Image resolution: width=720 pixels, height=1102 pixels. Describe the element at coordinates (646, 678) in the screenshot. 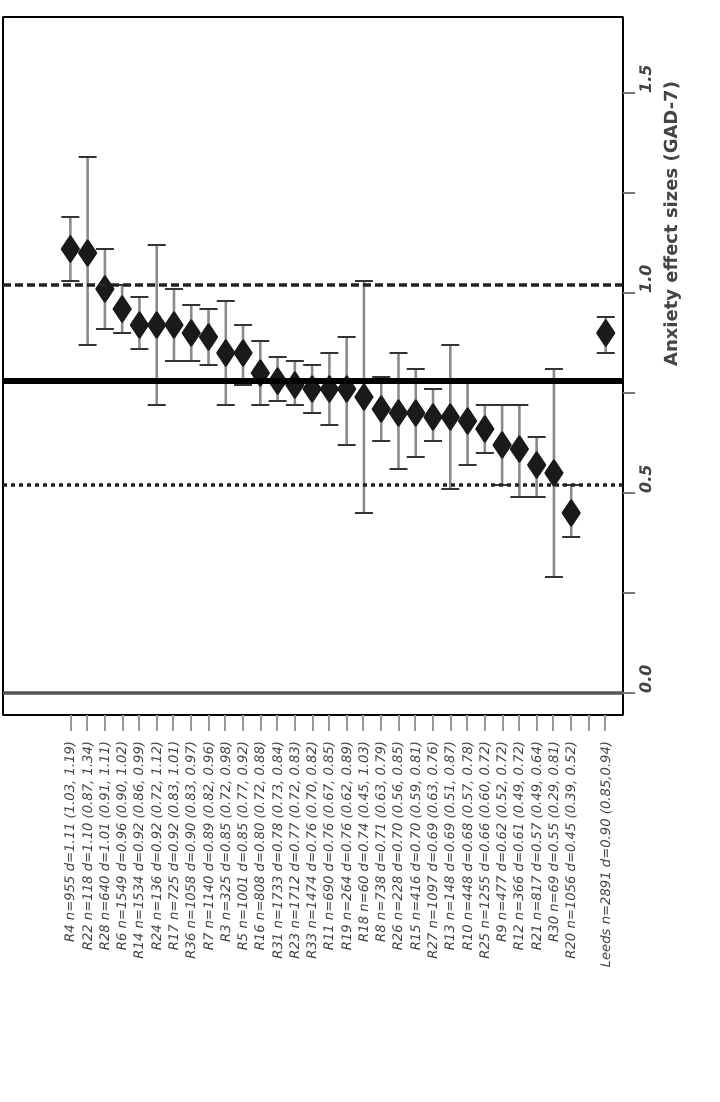

I see `y-tick-label: 0.0` at that location.